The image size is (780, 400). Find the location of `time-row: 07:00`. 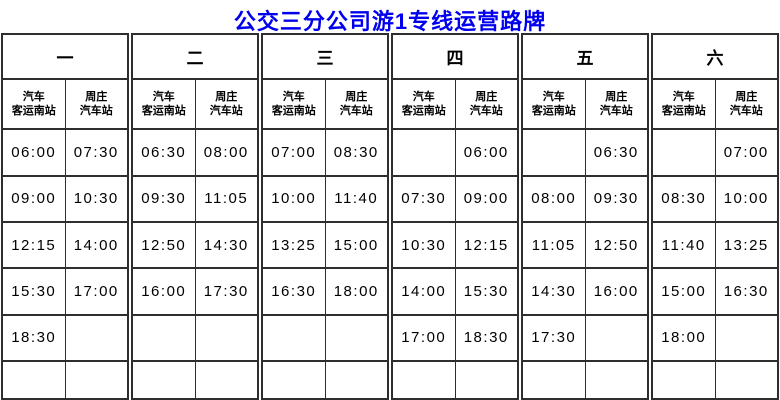

time-row: 07:00 is located at coordinates (715, 153).